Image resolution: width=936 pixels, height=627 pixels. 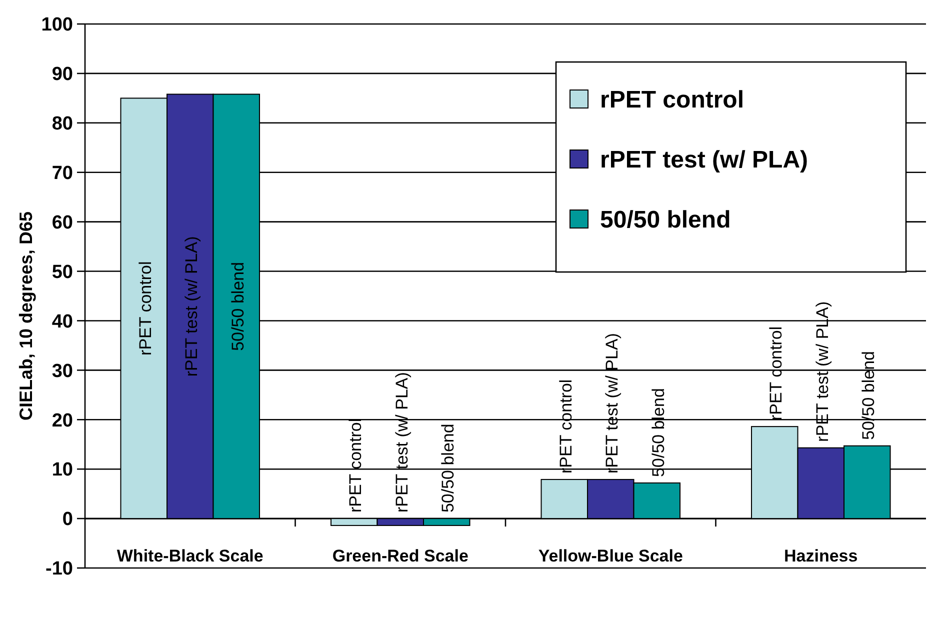 I want to click on y-tick-label: 40, so click(x=62, y=321).